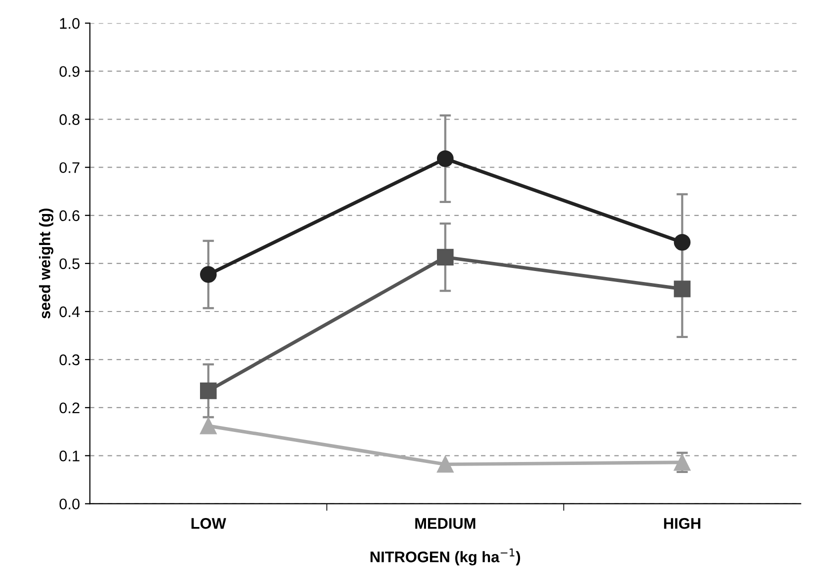 The image size is (817, 579). I want to click on x-tick-label: HIGH, so click(682, 523).